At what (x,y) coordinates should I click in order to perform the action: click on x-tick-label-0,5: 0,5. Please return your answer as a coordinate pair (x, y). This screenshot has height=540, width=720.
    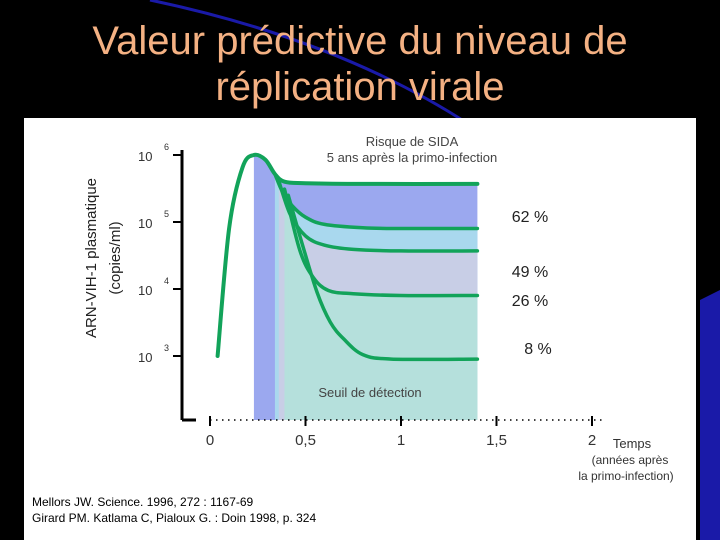
    Looking at the image, I should click on (305, 440).